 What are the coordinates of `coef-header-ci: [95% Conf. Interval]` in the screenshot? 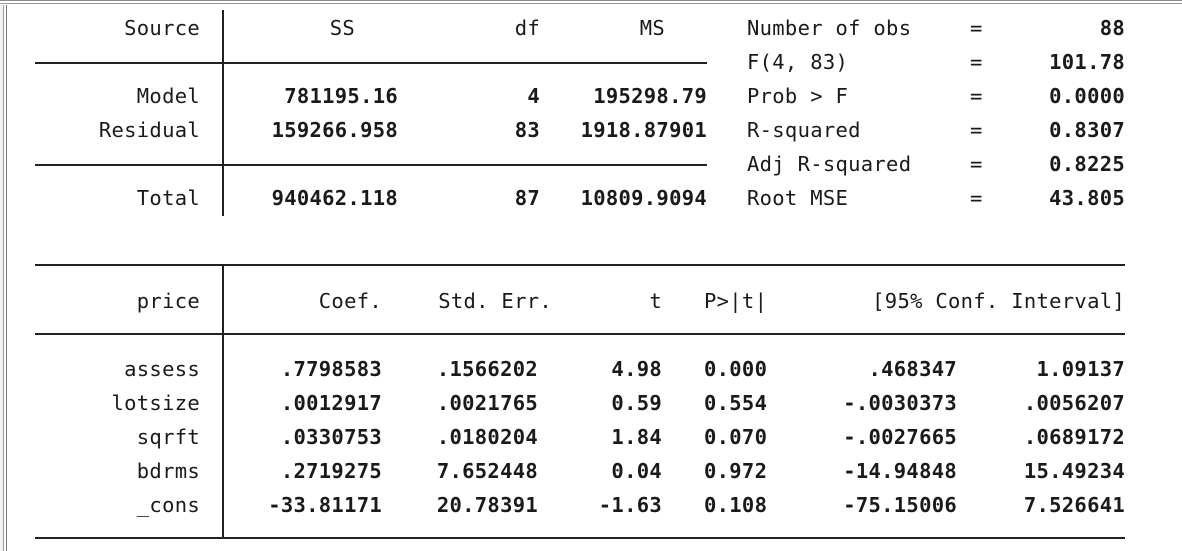 It's located at (998, 301).